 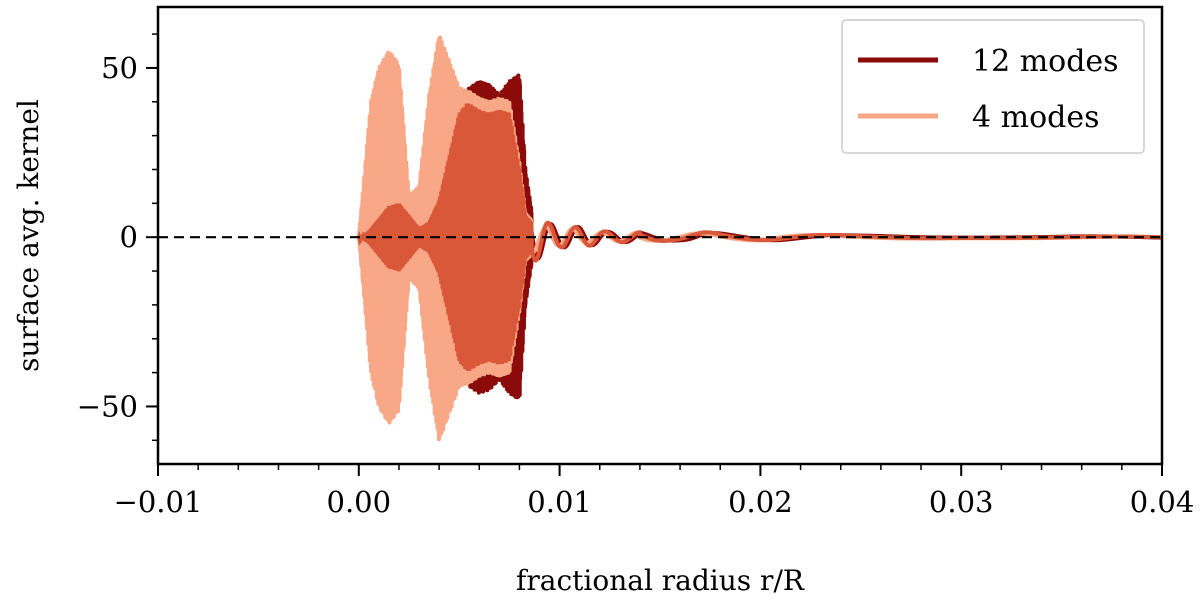 What do you see at coordinates (559, 502) in the screenshot?
I see `x-tick-label: 0.01` at bounding box center [559, 502].